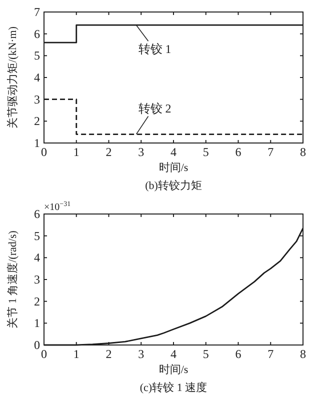 The image size is (322, 400). Describe the element at coordinates (155, 49) in the screenshot. I see `legend-label: 转铰 1` at that location.